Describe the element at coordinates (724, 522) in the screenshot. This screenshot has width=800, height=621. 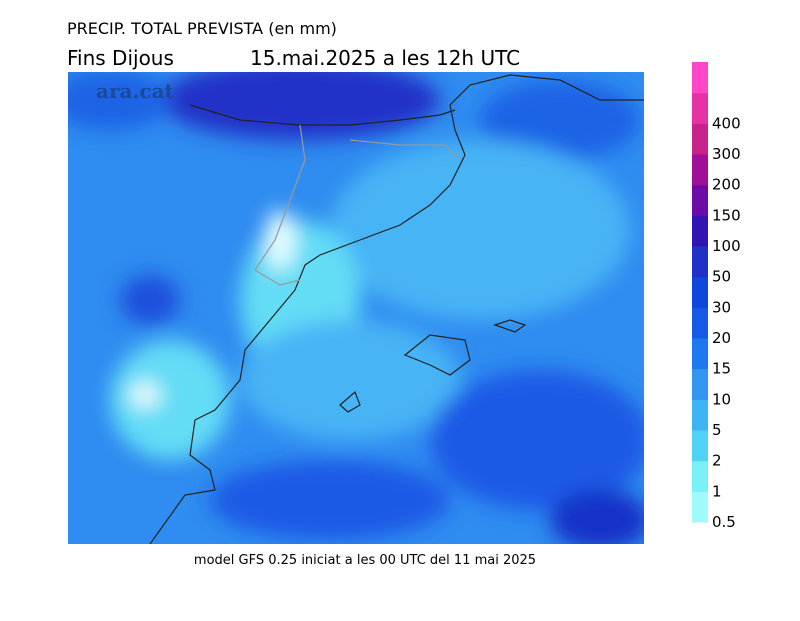
I see `legend-label: 0.5` at that location.